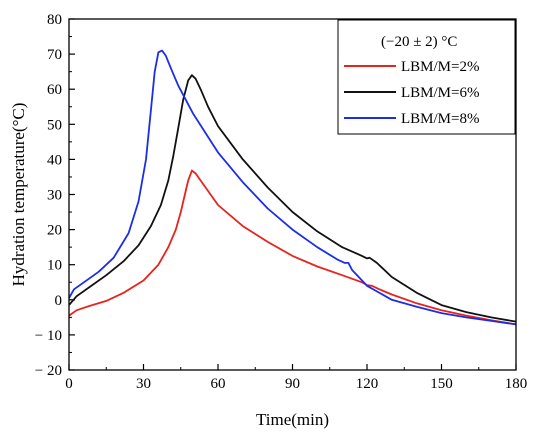 This screenshot has width=550, height=440. I want to click on x-tick-label: 180, so click(516, 384).